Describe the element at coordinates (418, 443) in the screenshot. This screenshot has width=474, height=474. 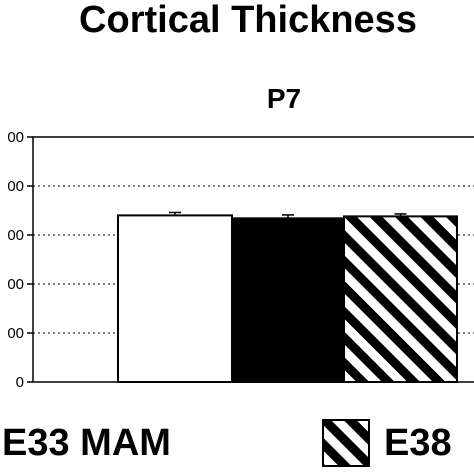
I see `legend-label: E38` at that location.